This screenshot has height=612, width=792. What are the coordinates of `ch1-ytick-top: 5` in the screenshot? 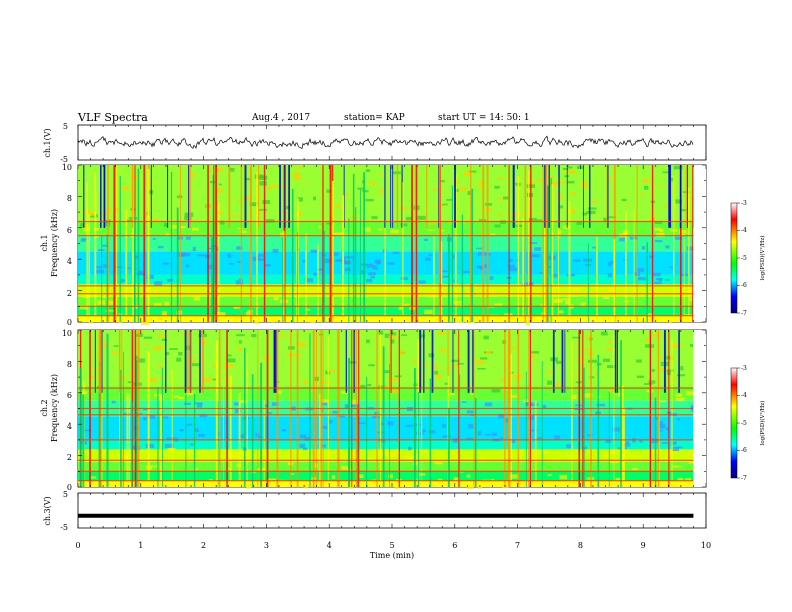 It's located at (65, 126).